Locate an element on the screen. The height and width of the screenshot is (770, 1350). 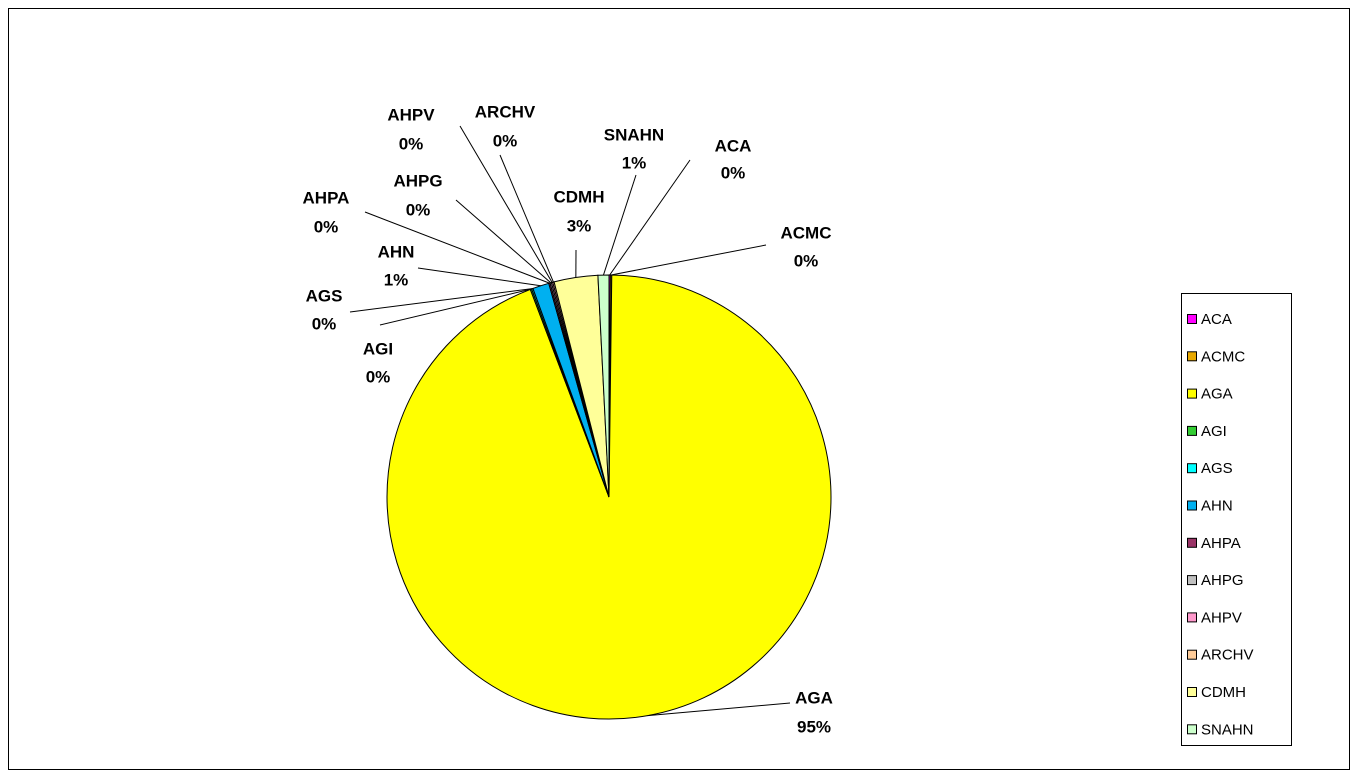
data-label-name: AGS is located at coordinates (324, 295).